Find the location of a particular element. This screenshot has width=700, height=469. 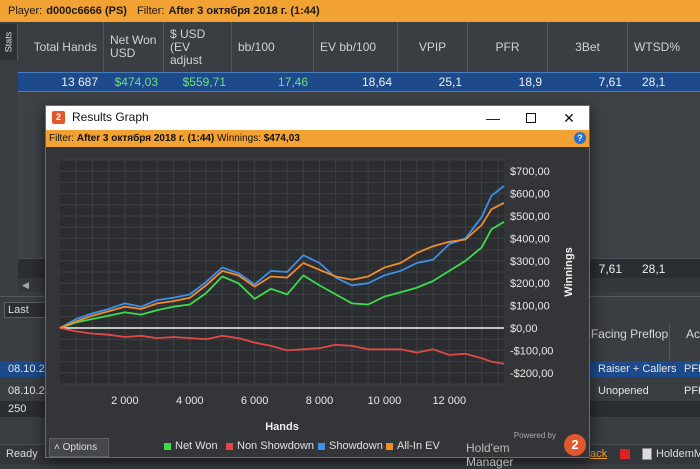

hm2-logo-icon: 2 is located at coordinates (58, 117).